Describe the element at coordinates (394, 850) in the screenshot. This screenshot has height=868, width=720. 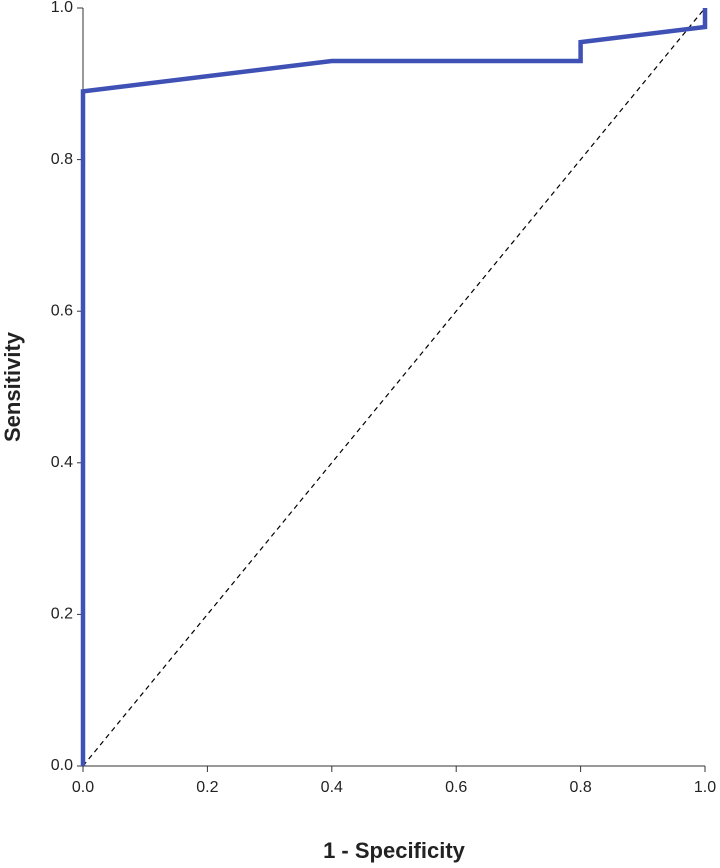
I see `x-axis-title: 1 - Specificity` at that location.